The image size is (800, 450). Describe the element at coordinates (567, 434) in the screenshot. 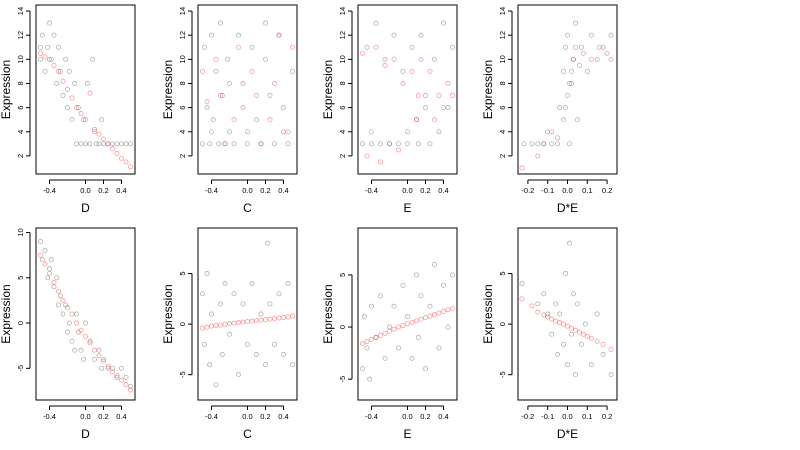

I see `x-axis-label: D*E` at that location.